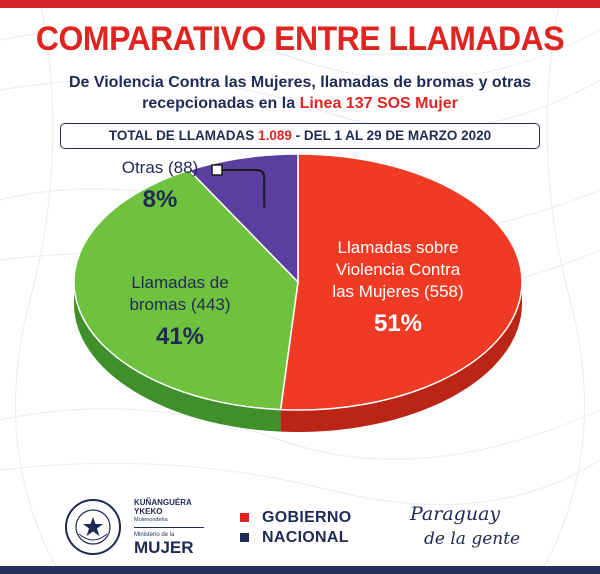 The height and width of the screenshot is (574, 600). What do you see at coordinates (179, 304) in the screenshot?
I see `slice-label-1-line-1: bromas (443)` at bounding box center [179, 304].